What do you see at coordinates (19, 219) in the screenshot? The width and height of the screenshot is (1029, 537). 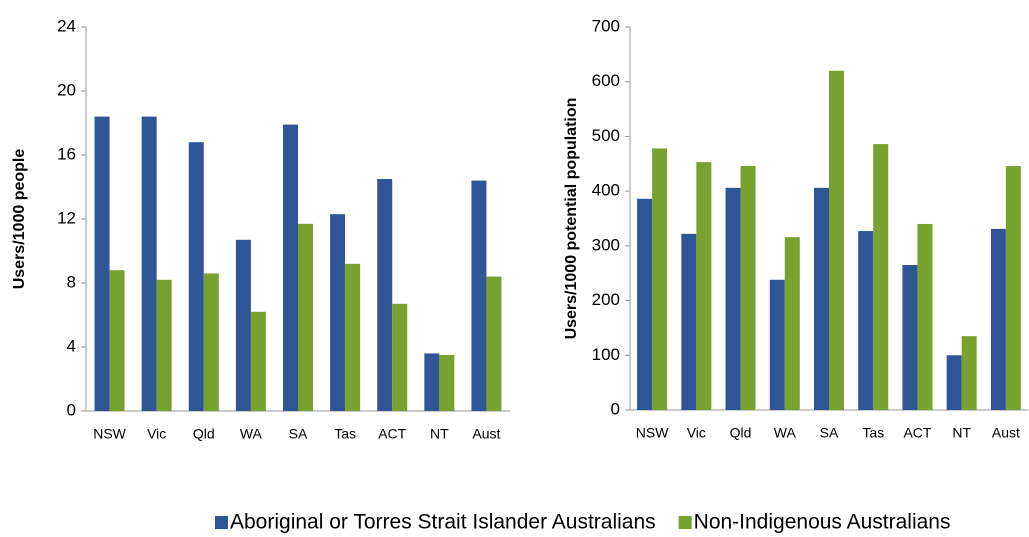 I see `y-axis-title: Users/1000 people` at bounding box center [19, 219].